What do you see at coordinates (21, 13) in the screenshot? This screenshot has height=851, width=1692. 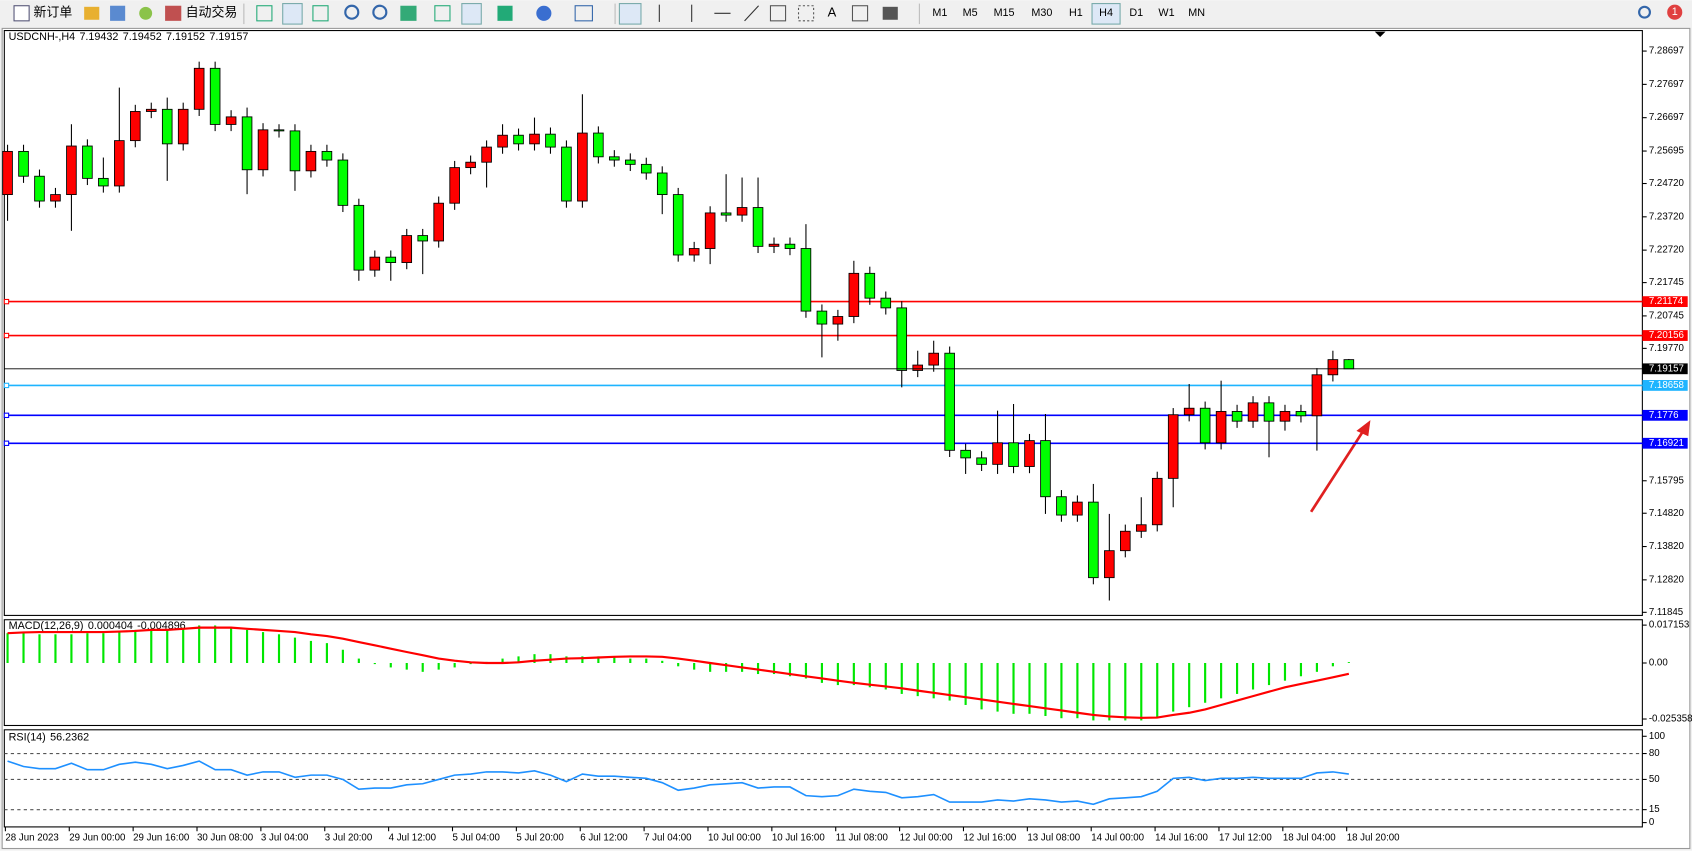 I see `new-order-icon` at bounding box center [21, 13].